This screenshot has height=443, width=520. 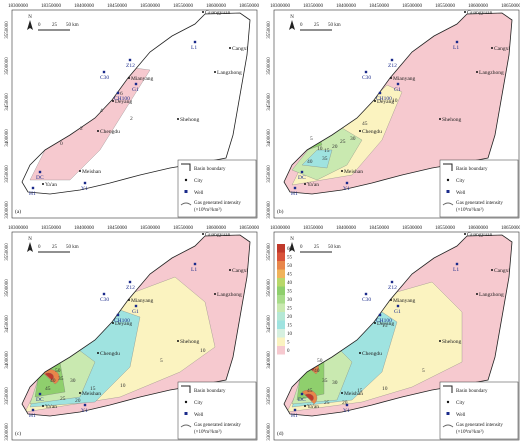 What do you see at coordinates (290, 249) in the screenshot?
I see `color-scale-label: 60` at bounding box center [290, 249].